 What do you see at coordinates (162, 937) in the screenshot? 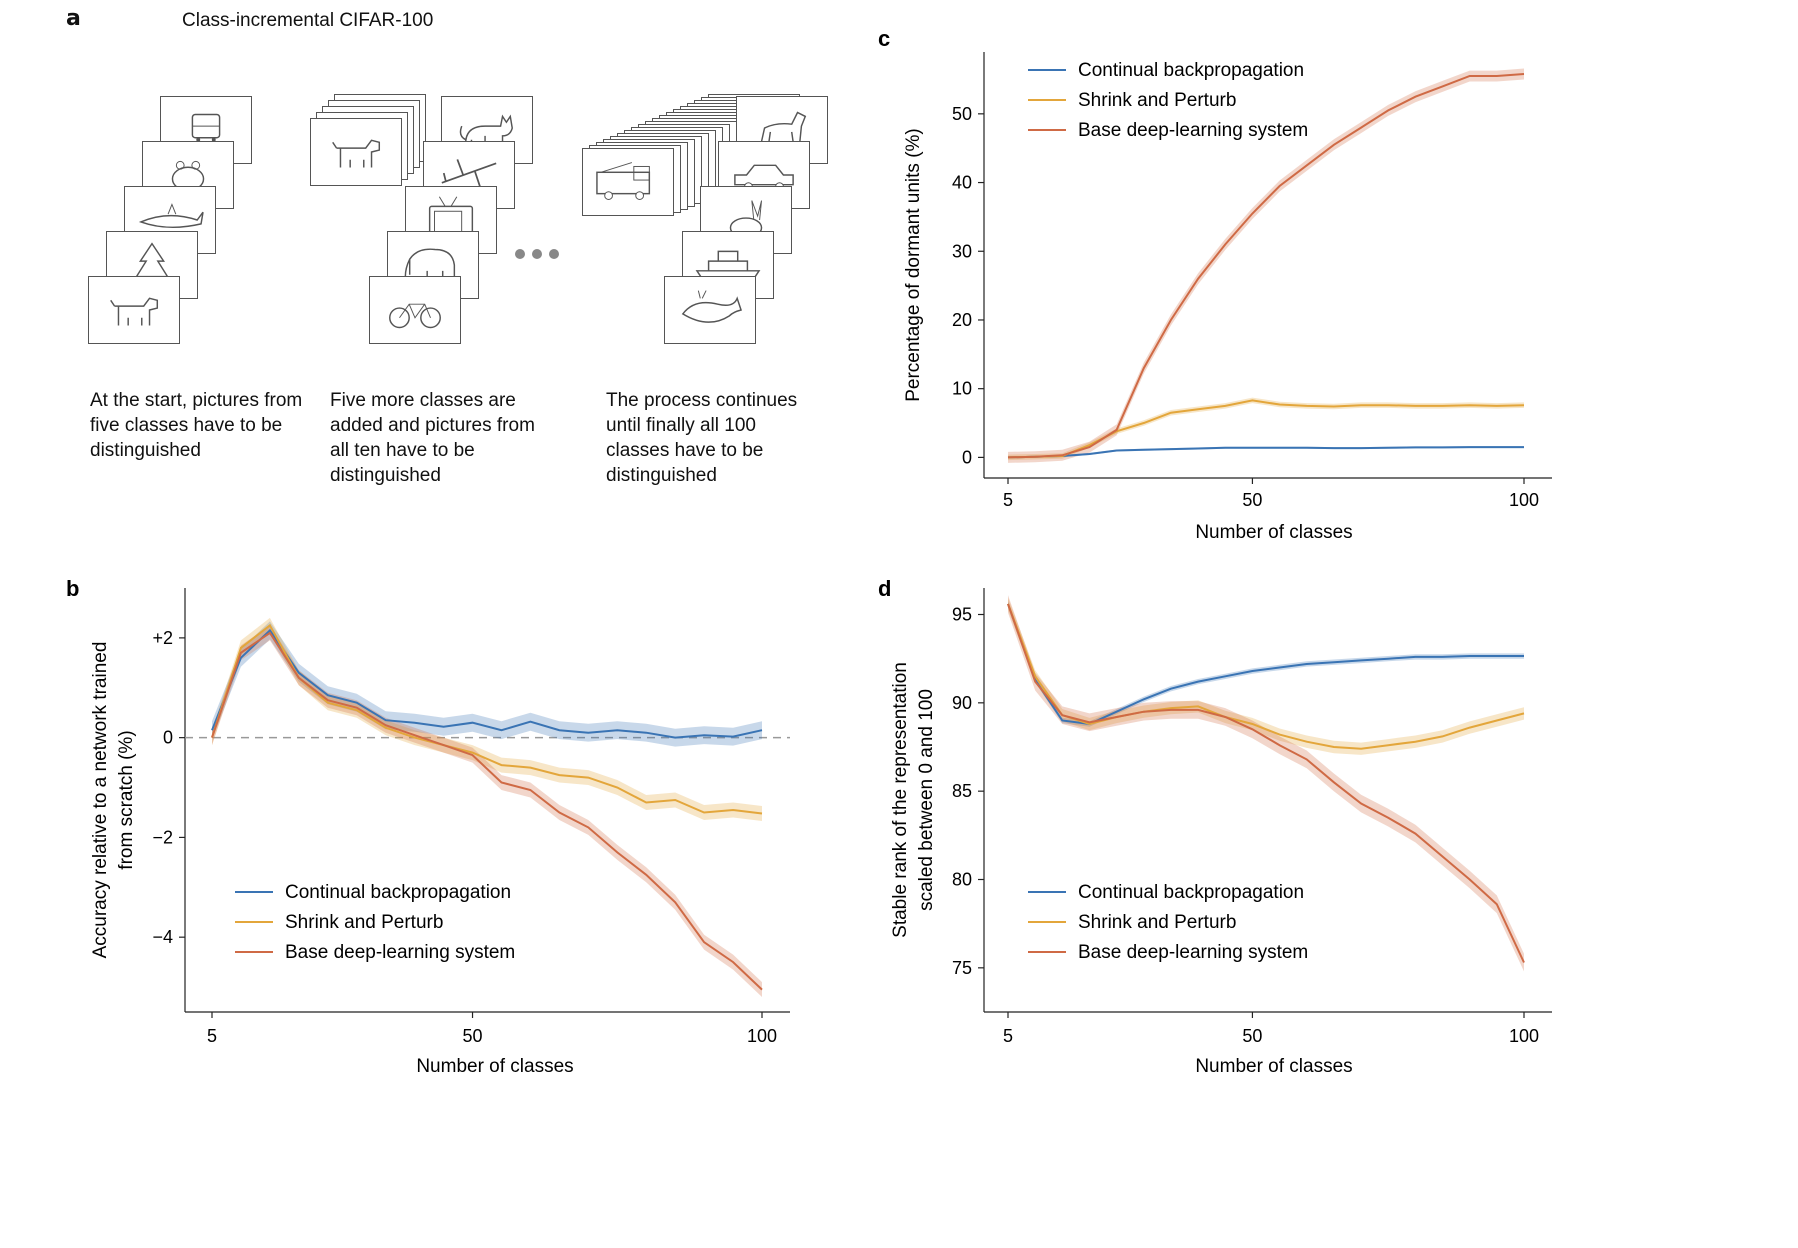
I see `y-tick-label: −4` at bounding box center [162, 937].